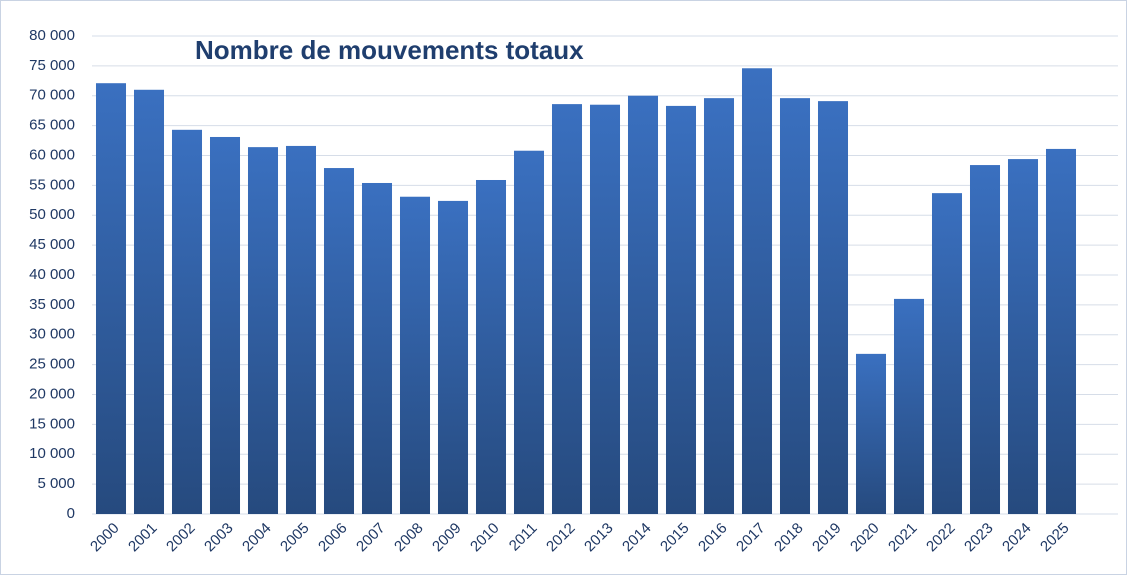 This screenshot has height=575, width=1127. What do you see at coordinates (52, 453) in the screenshot?
I see `y-tick-label: 10 000` at bounding box center [52, 453].